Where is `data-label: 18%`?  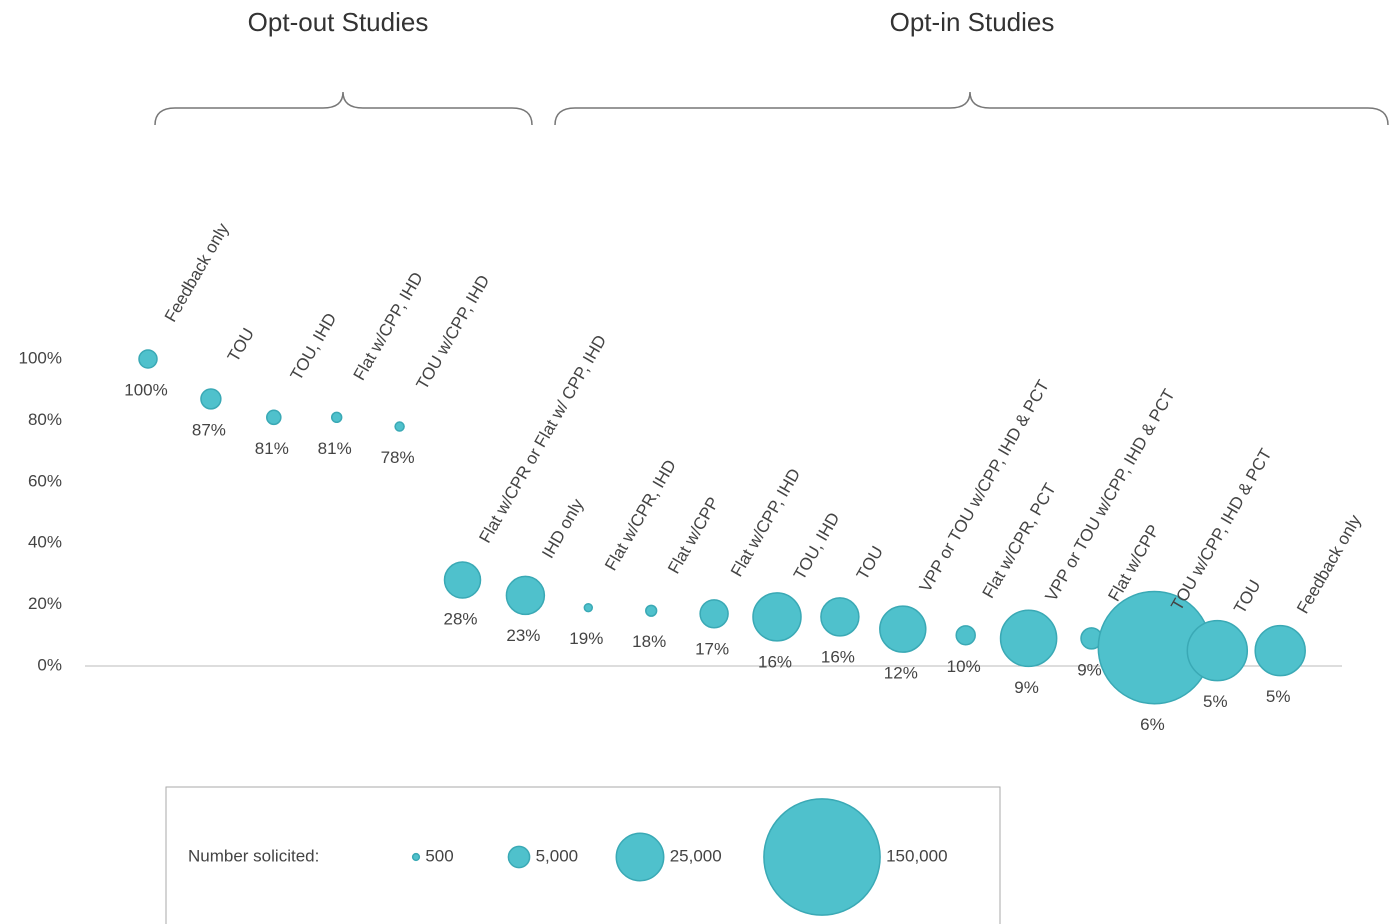 data-label: 18% is located at coordinates (649, 641).